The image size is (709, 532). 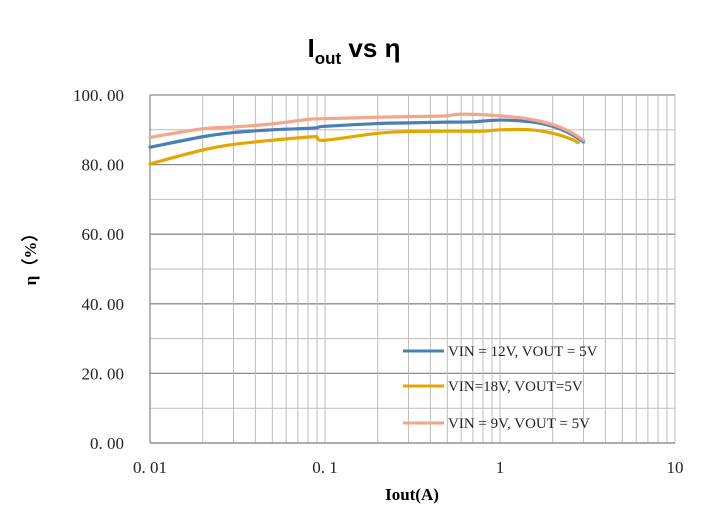 What do you see at coordinates (98, 95) in the screenshot?
I see `y-tick-label: 100. 00` at bounding box center [98, 95].